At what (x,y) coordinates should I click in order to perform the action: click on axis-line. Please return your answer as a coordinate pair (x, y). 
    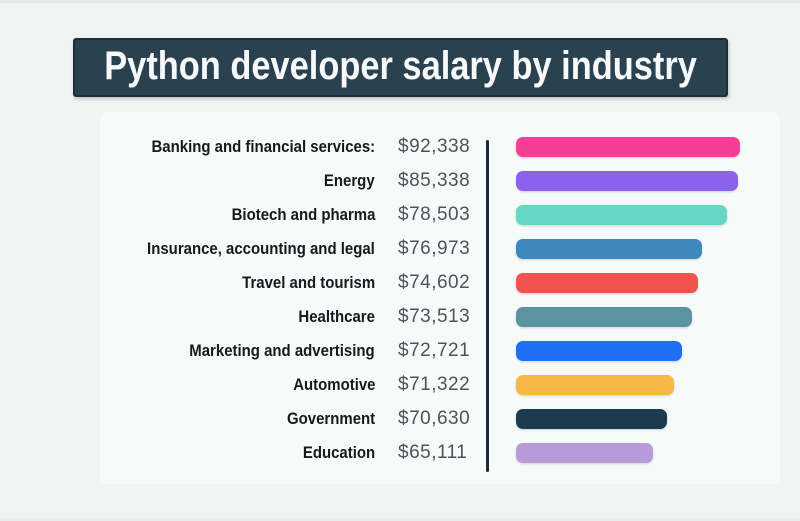
    Looking at the image, I should click on (487, 306).